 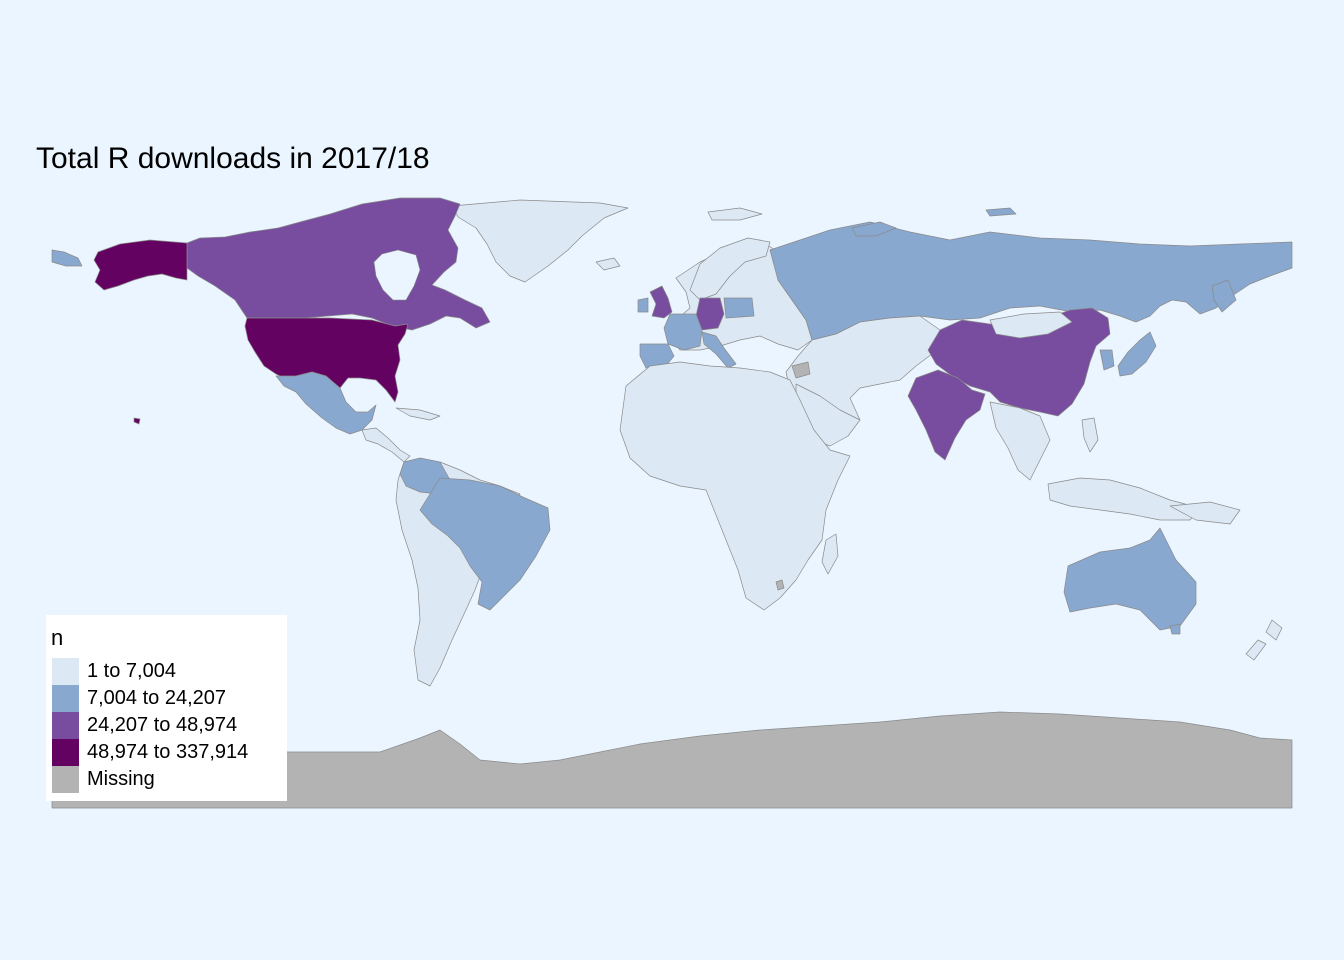 What do you see at coordinates (121, 779) in the screenshot?
I see `legend-label: Missing` at bounding box center [121, 779].